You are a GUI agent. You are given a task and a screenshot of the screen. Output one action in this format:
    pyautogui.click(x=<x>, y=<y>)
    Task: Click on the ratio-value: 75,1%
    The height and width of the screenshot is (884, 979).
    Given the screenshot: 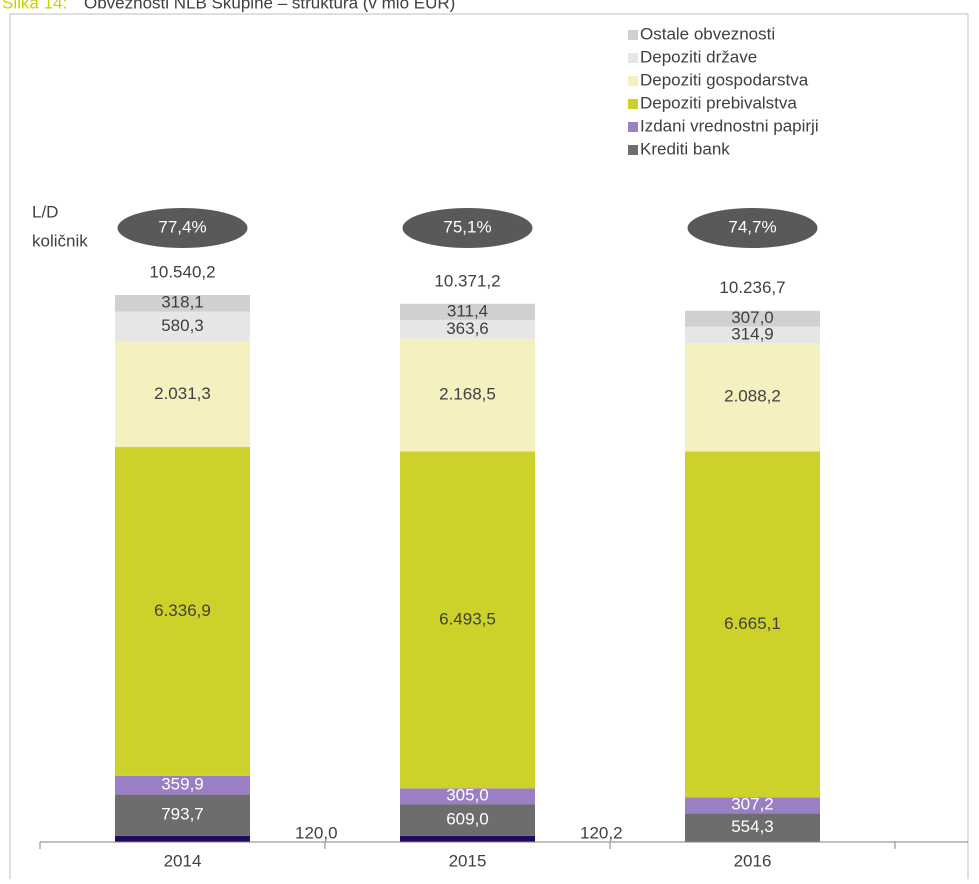 What is the action you would take?
    pyautogui.click(x=467, y=226)
    